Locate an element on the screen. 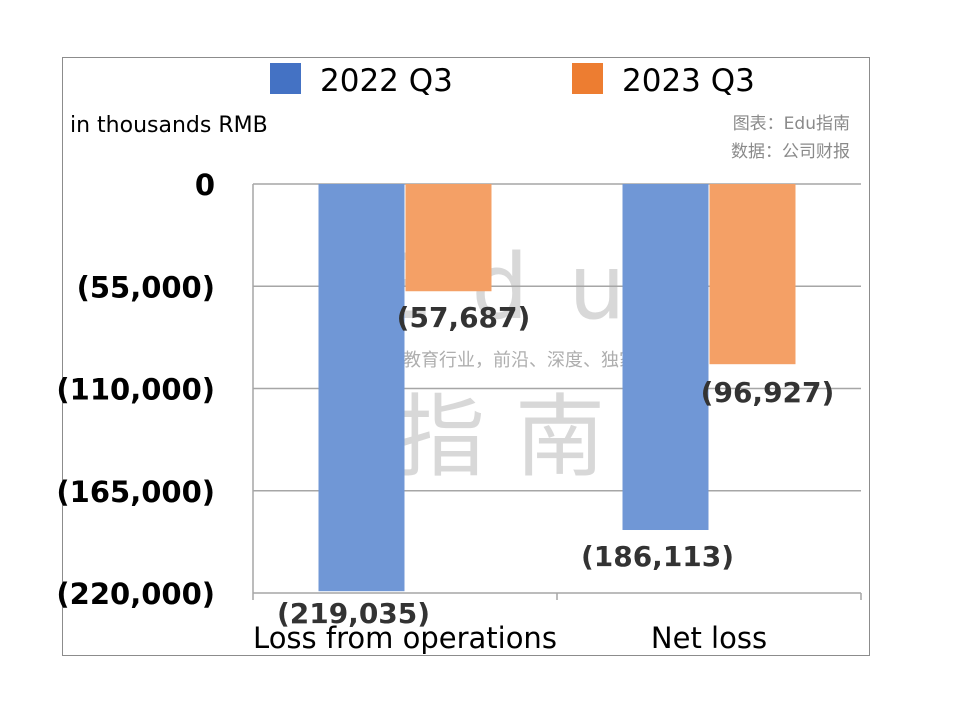 Image resolution: width=966 pixels, height=716 pixels. source-line-2: 数据：公司财报 is located at coordinates (790, 152).